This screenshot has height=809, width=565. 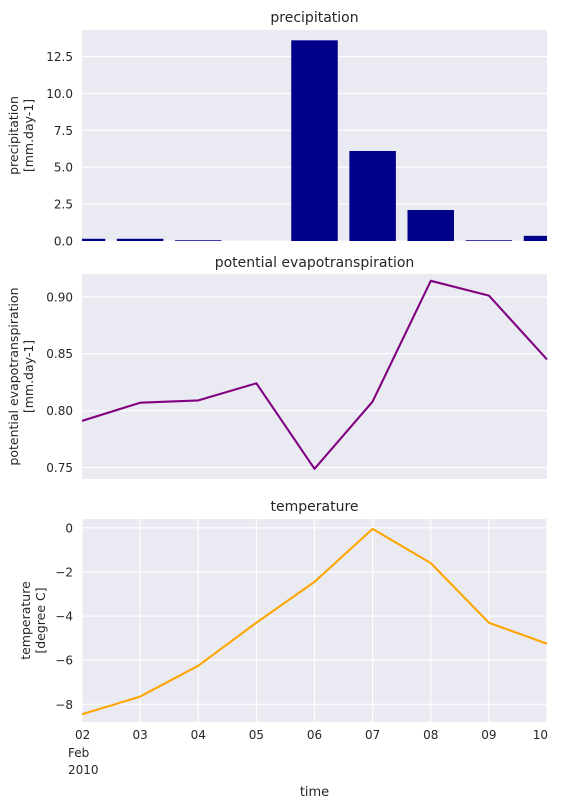 What do you see at coordinates (25, 620) in the screenshot?
I see `temperature-ylabel: temperature` at bounding box center [25, 620].